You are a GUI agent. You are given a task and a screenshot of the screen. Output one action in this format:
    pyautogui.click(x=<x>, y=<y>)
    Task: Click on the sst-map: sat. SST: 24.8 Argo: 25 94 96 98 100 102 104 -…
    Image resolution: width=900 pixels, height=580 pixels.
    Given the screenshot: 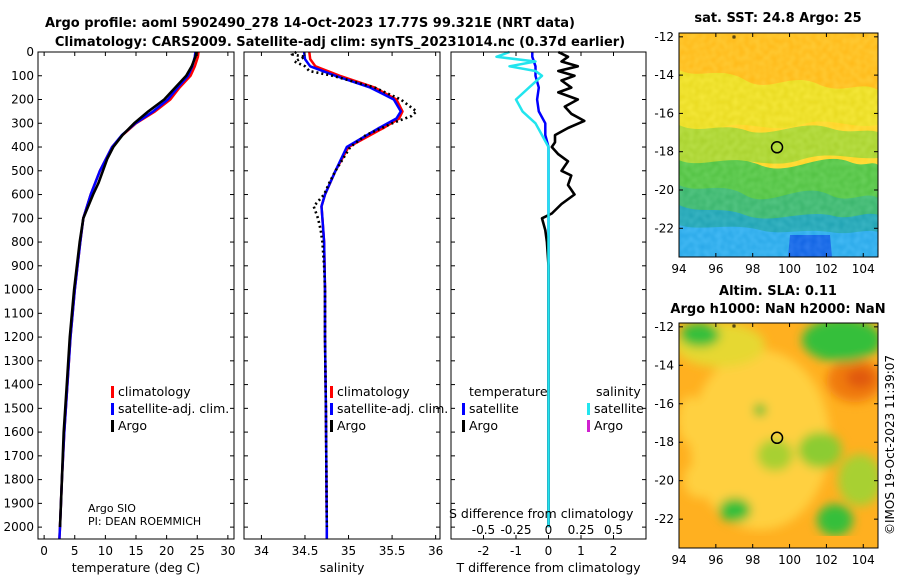 What is the action you would take?
    pyautogui.click(x=766, y=143)
    